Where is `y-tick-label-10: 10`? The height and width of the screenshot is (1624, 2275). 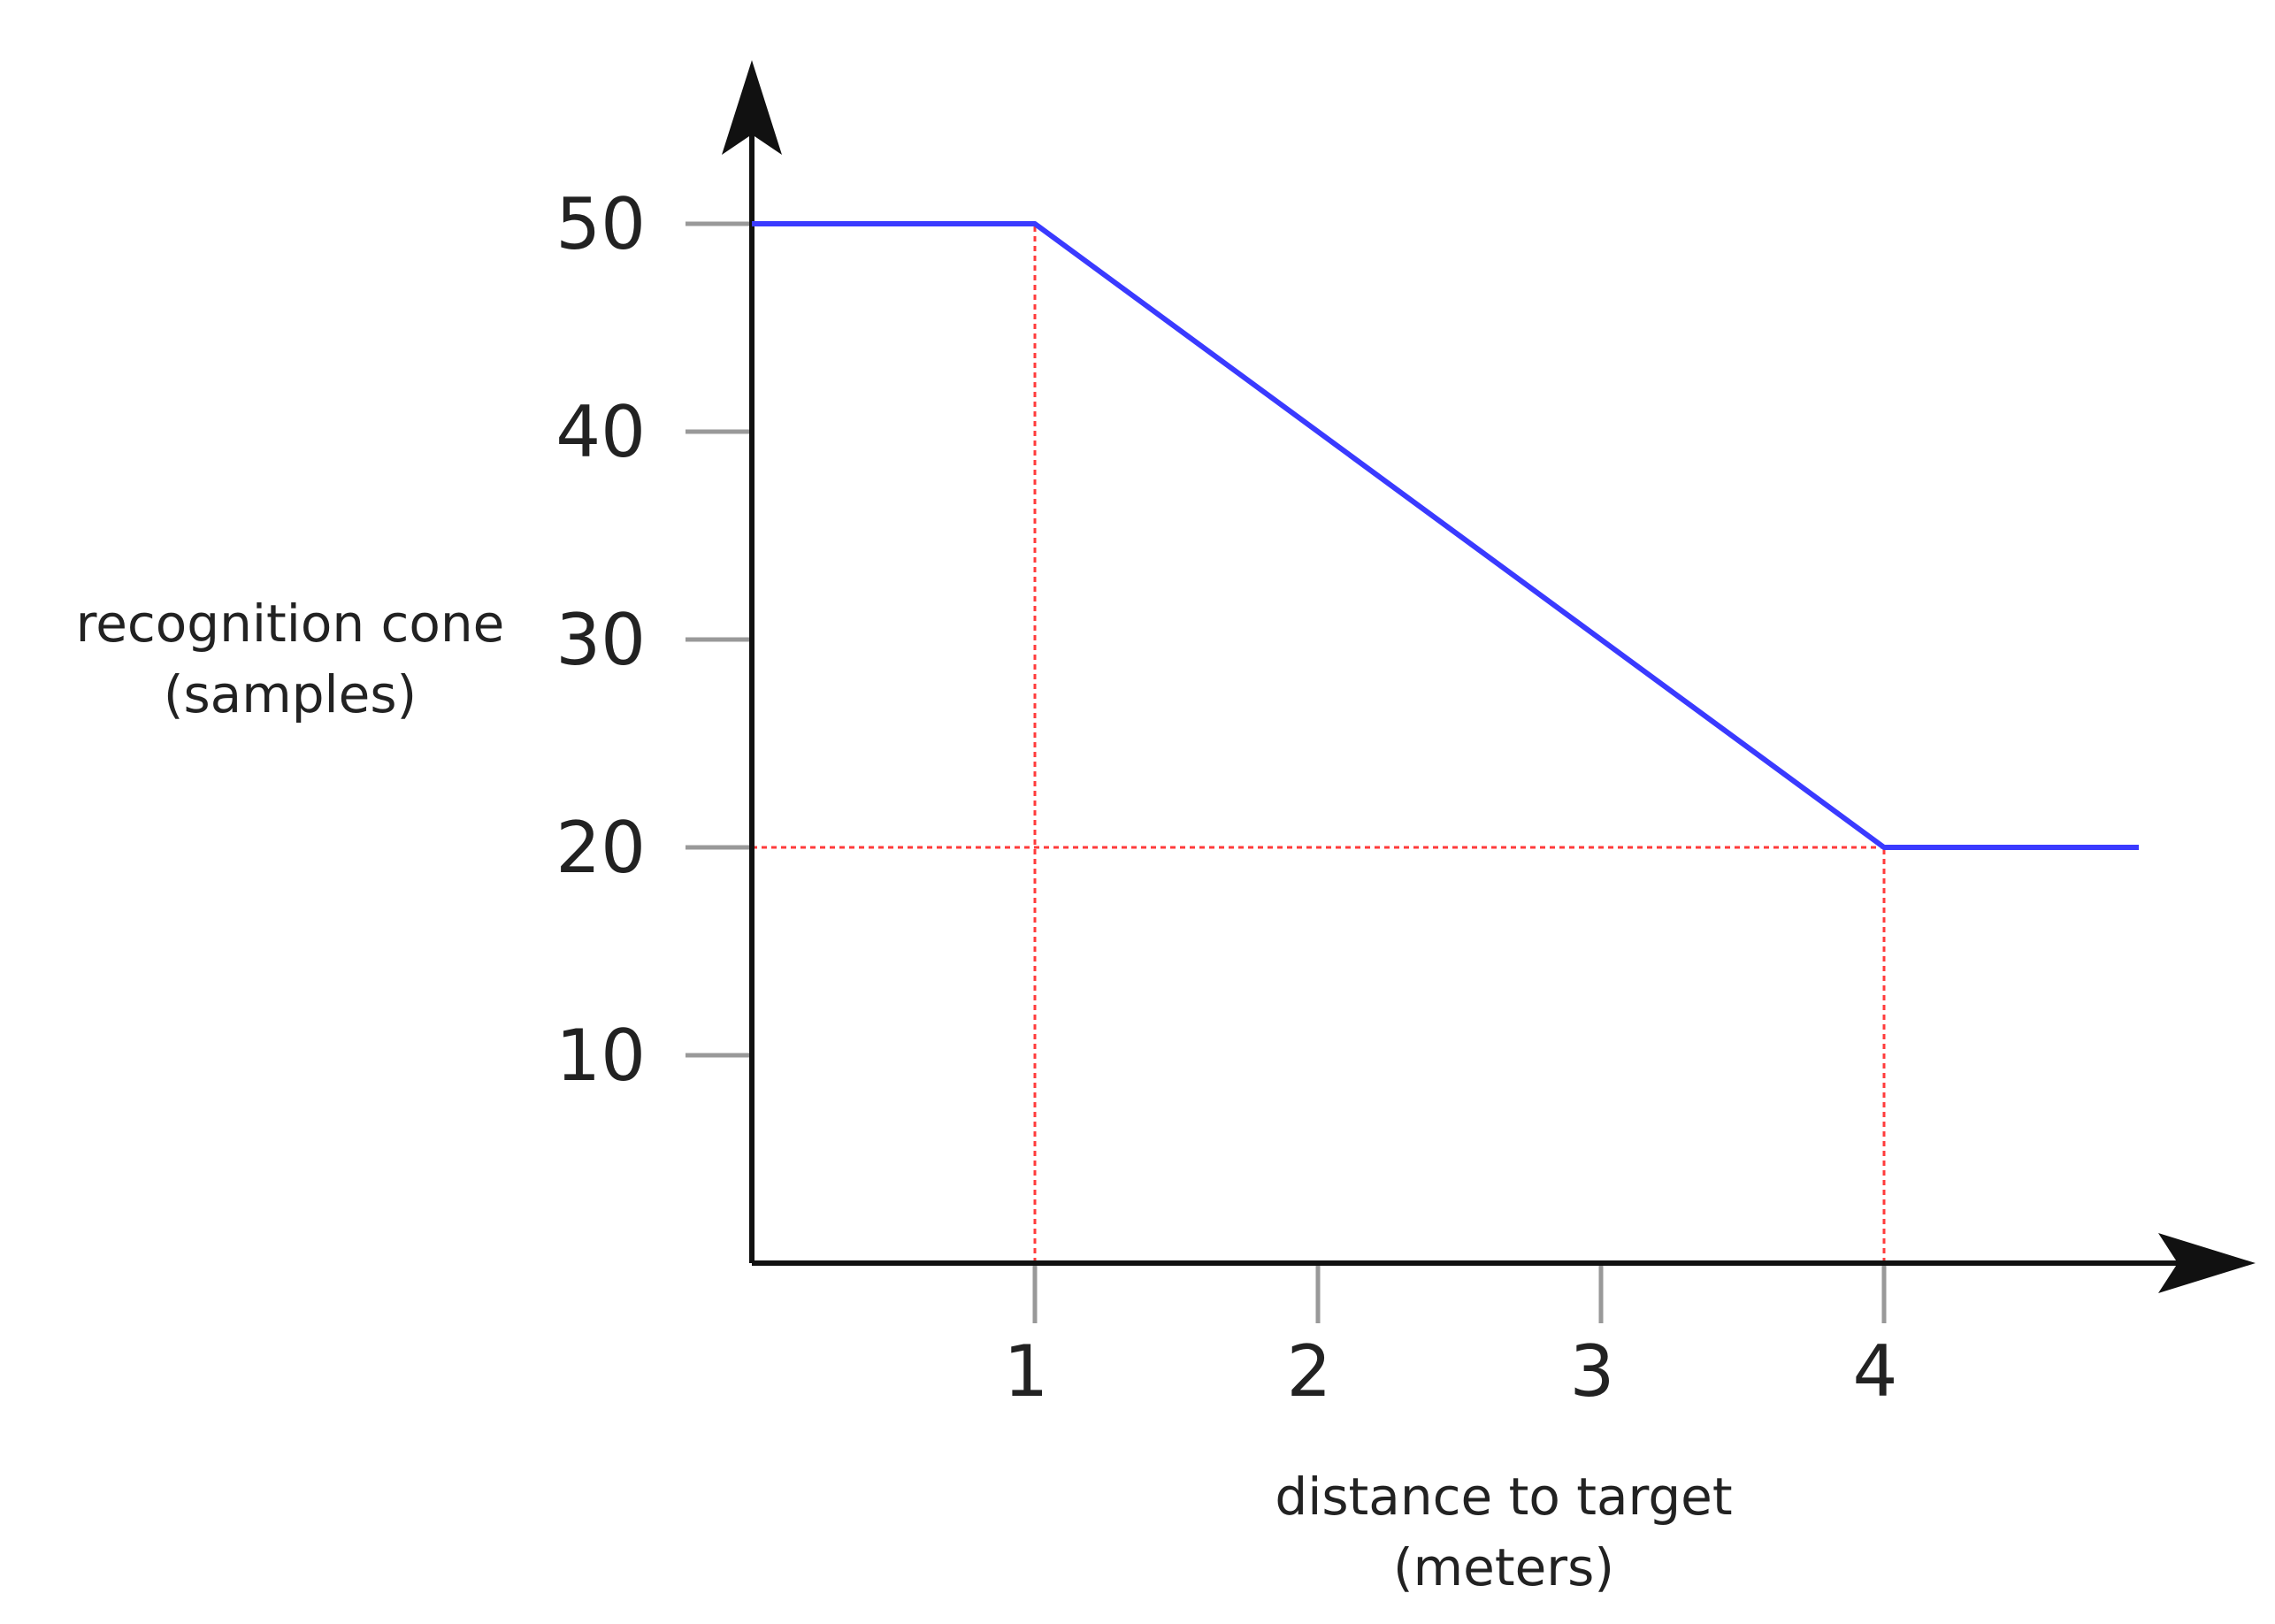 y-tick-label-10: 10 is located at coordinates (600, 1056).